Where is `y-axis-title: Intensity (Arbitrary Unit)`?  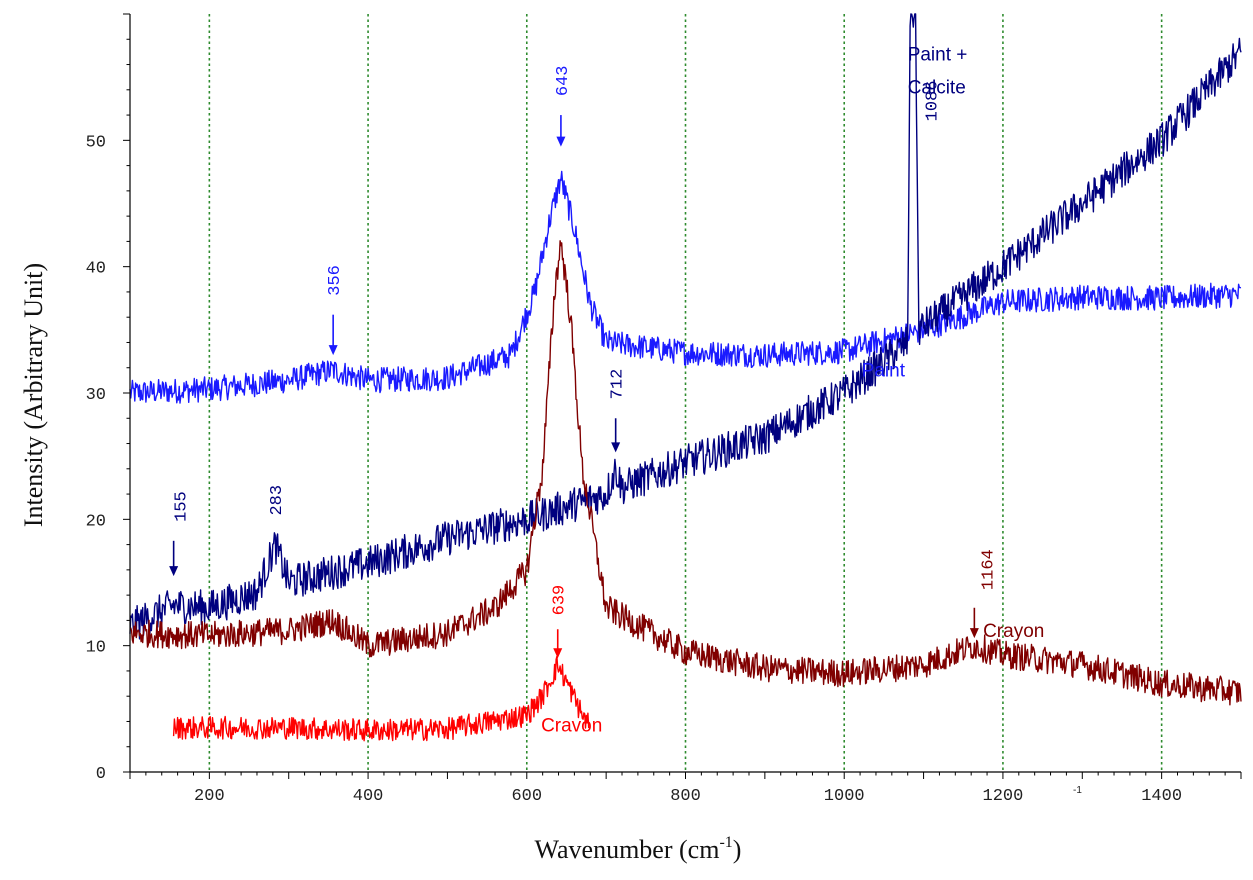 y-axis-title: Intensity (Arbitrary Unit) is located at coordinates (33, 395).